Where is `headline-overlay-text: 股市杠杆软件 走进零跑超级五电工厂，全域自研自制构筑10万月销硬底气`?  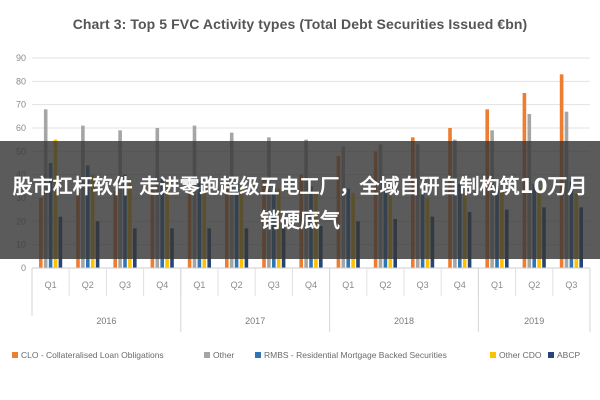
headline-overlay-text: 股市杠杆软件 走进零跑超级五电工厂，全域自研自制构筑10万月销硬底气 is located at coordinates (300, 203).